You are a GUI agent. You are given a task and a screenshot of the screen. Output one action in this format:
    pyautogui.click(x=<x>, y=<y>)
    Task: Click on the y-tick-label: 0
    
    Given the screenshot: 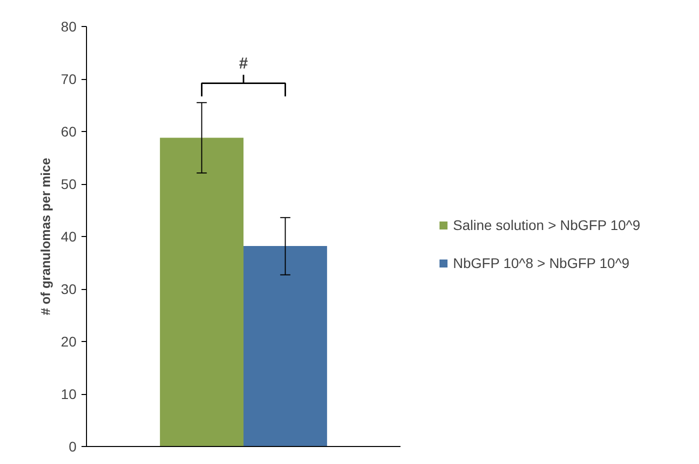 What is the action you would take?
    pyautogui.click(x=72, y=446)
    